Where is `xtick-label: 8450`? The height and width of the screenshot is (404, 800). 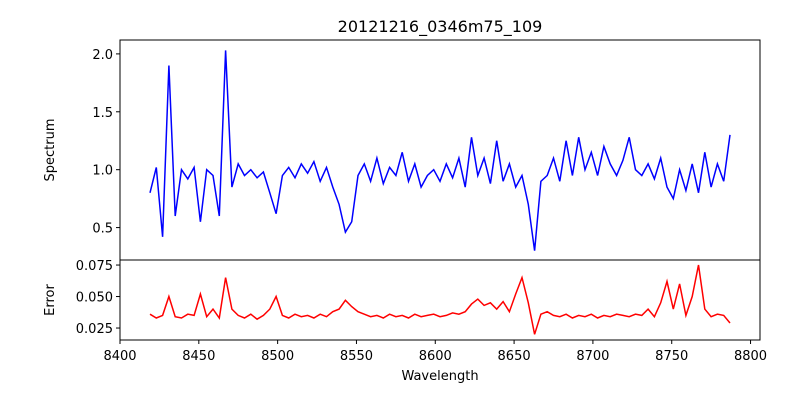
xtick-label: 8450 is located at coordinates (198, 356).